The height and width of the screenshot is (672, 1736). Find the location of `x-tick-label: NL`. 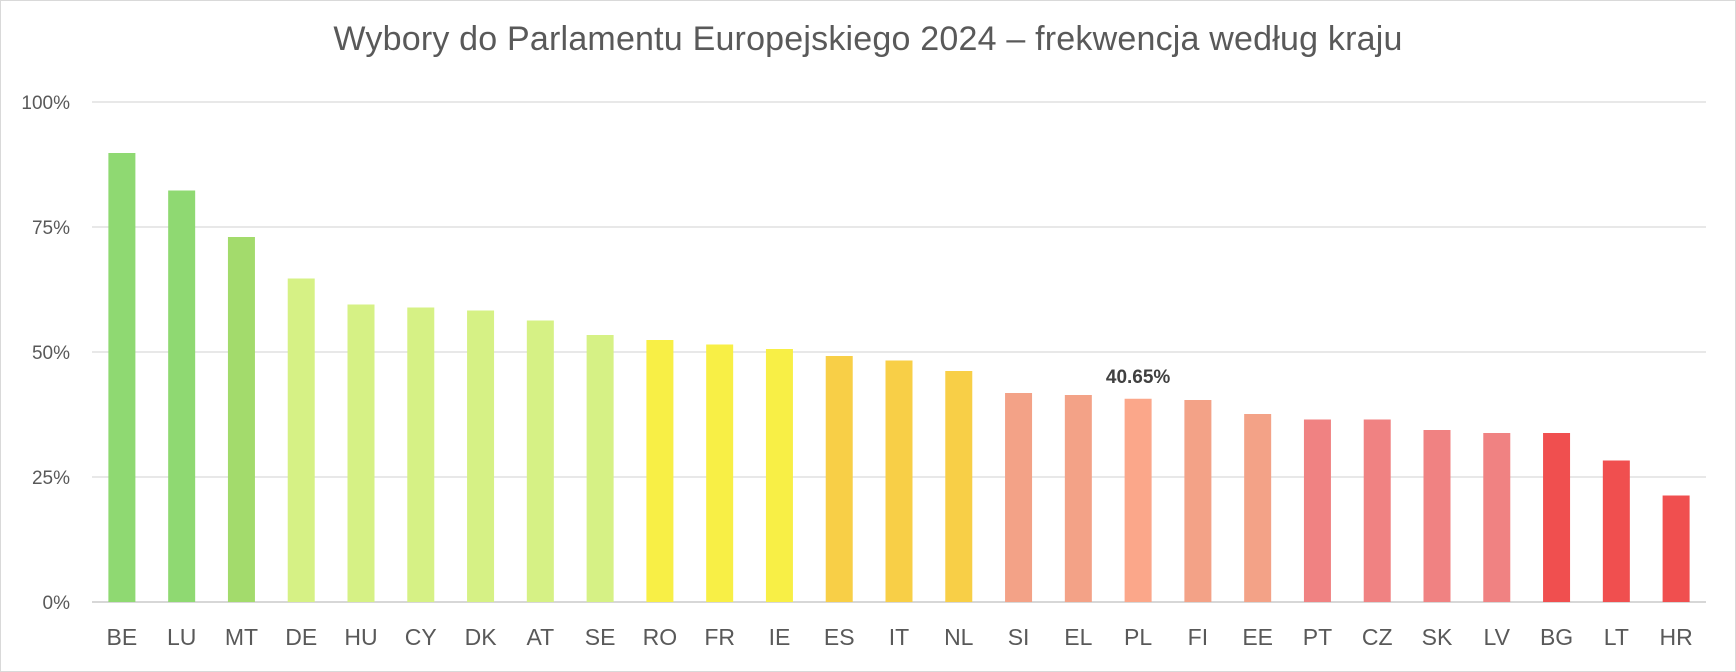

x-tick-label: NL is located at coordinates (959, 637).